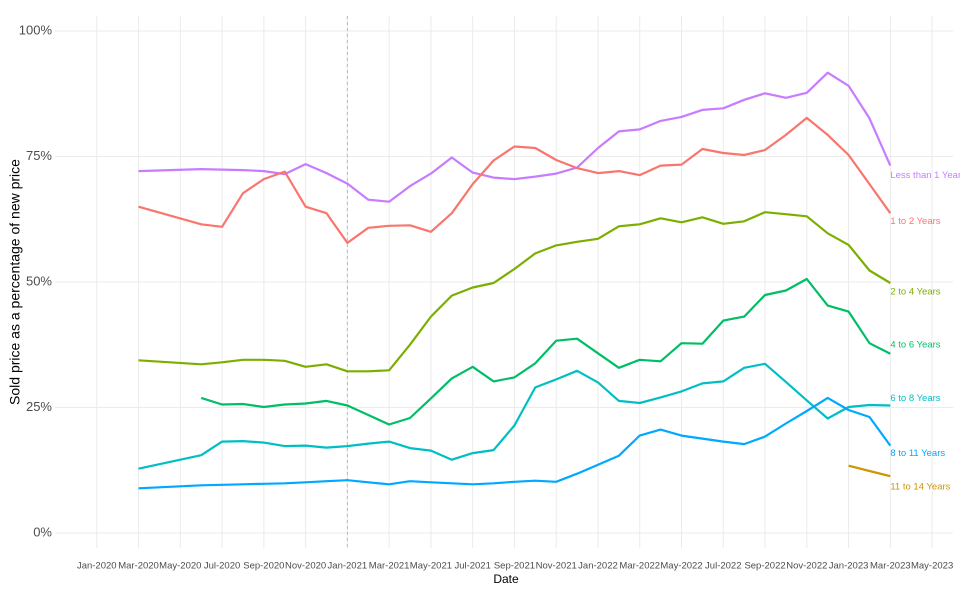  I want to click on y-tick-label: 50%, so click(39, 280).